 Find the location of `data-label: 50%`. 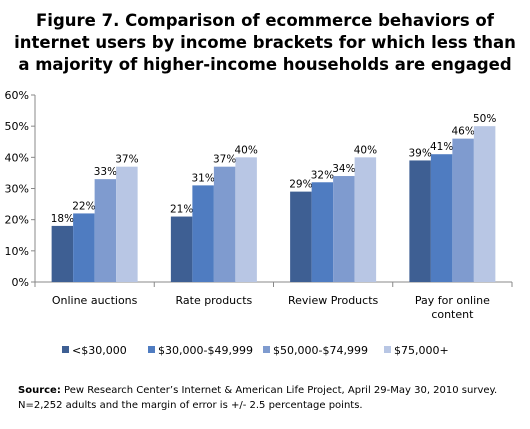

data-label: 50% is located at coordinates (484, 119).